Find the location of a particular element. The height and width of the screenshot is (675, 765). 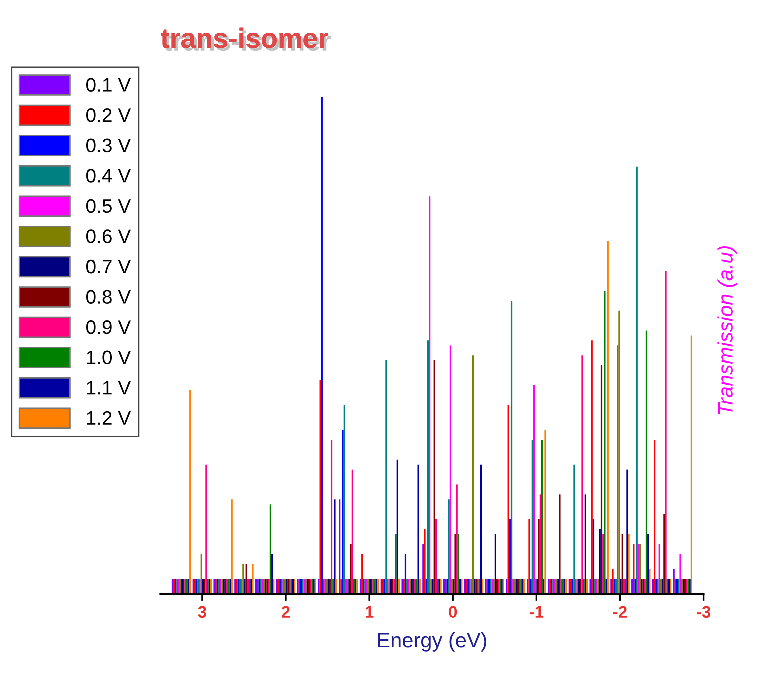

x-tick-label: -3 is located at coordinates (704, 612).